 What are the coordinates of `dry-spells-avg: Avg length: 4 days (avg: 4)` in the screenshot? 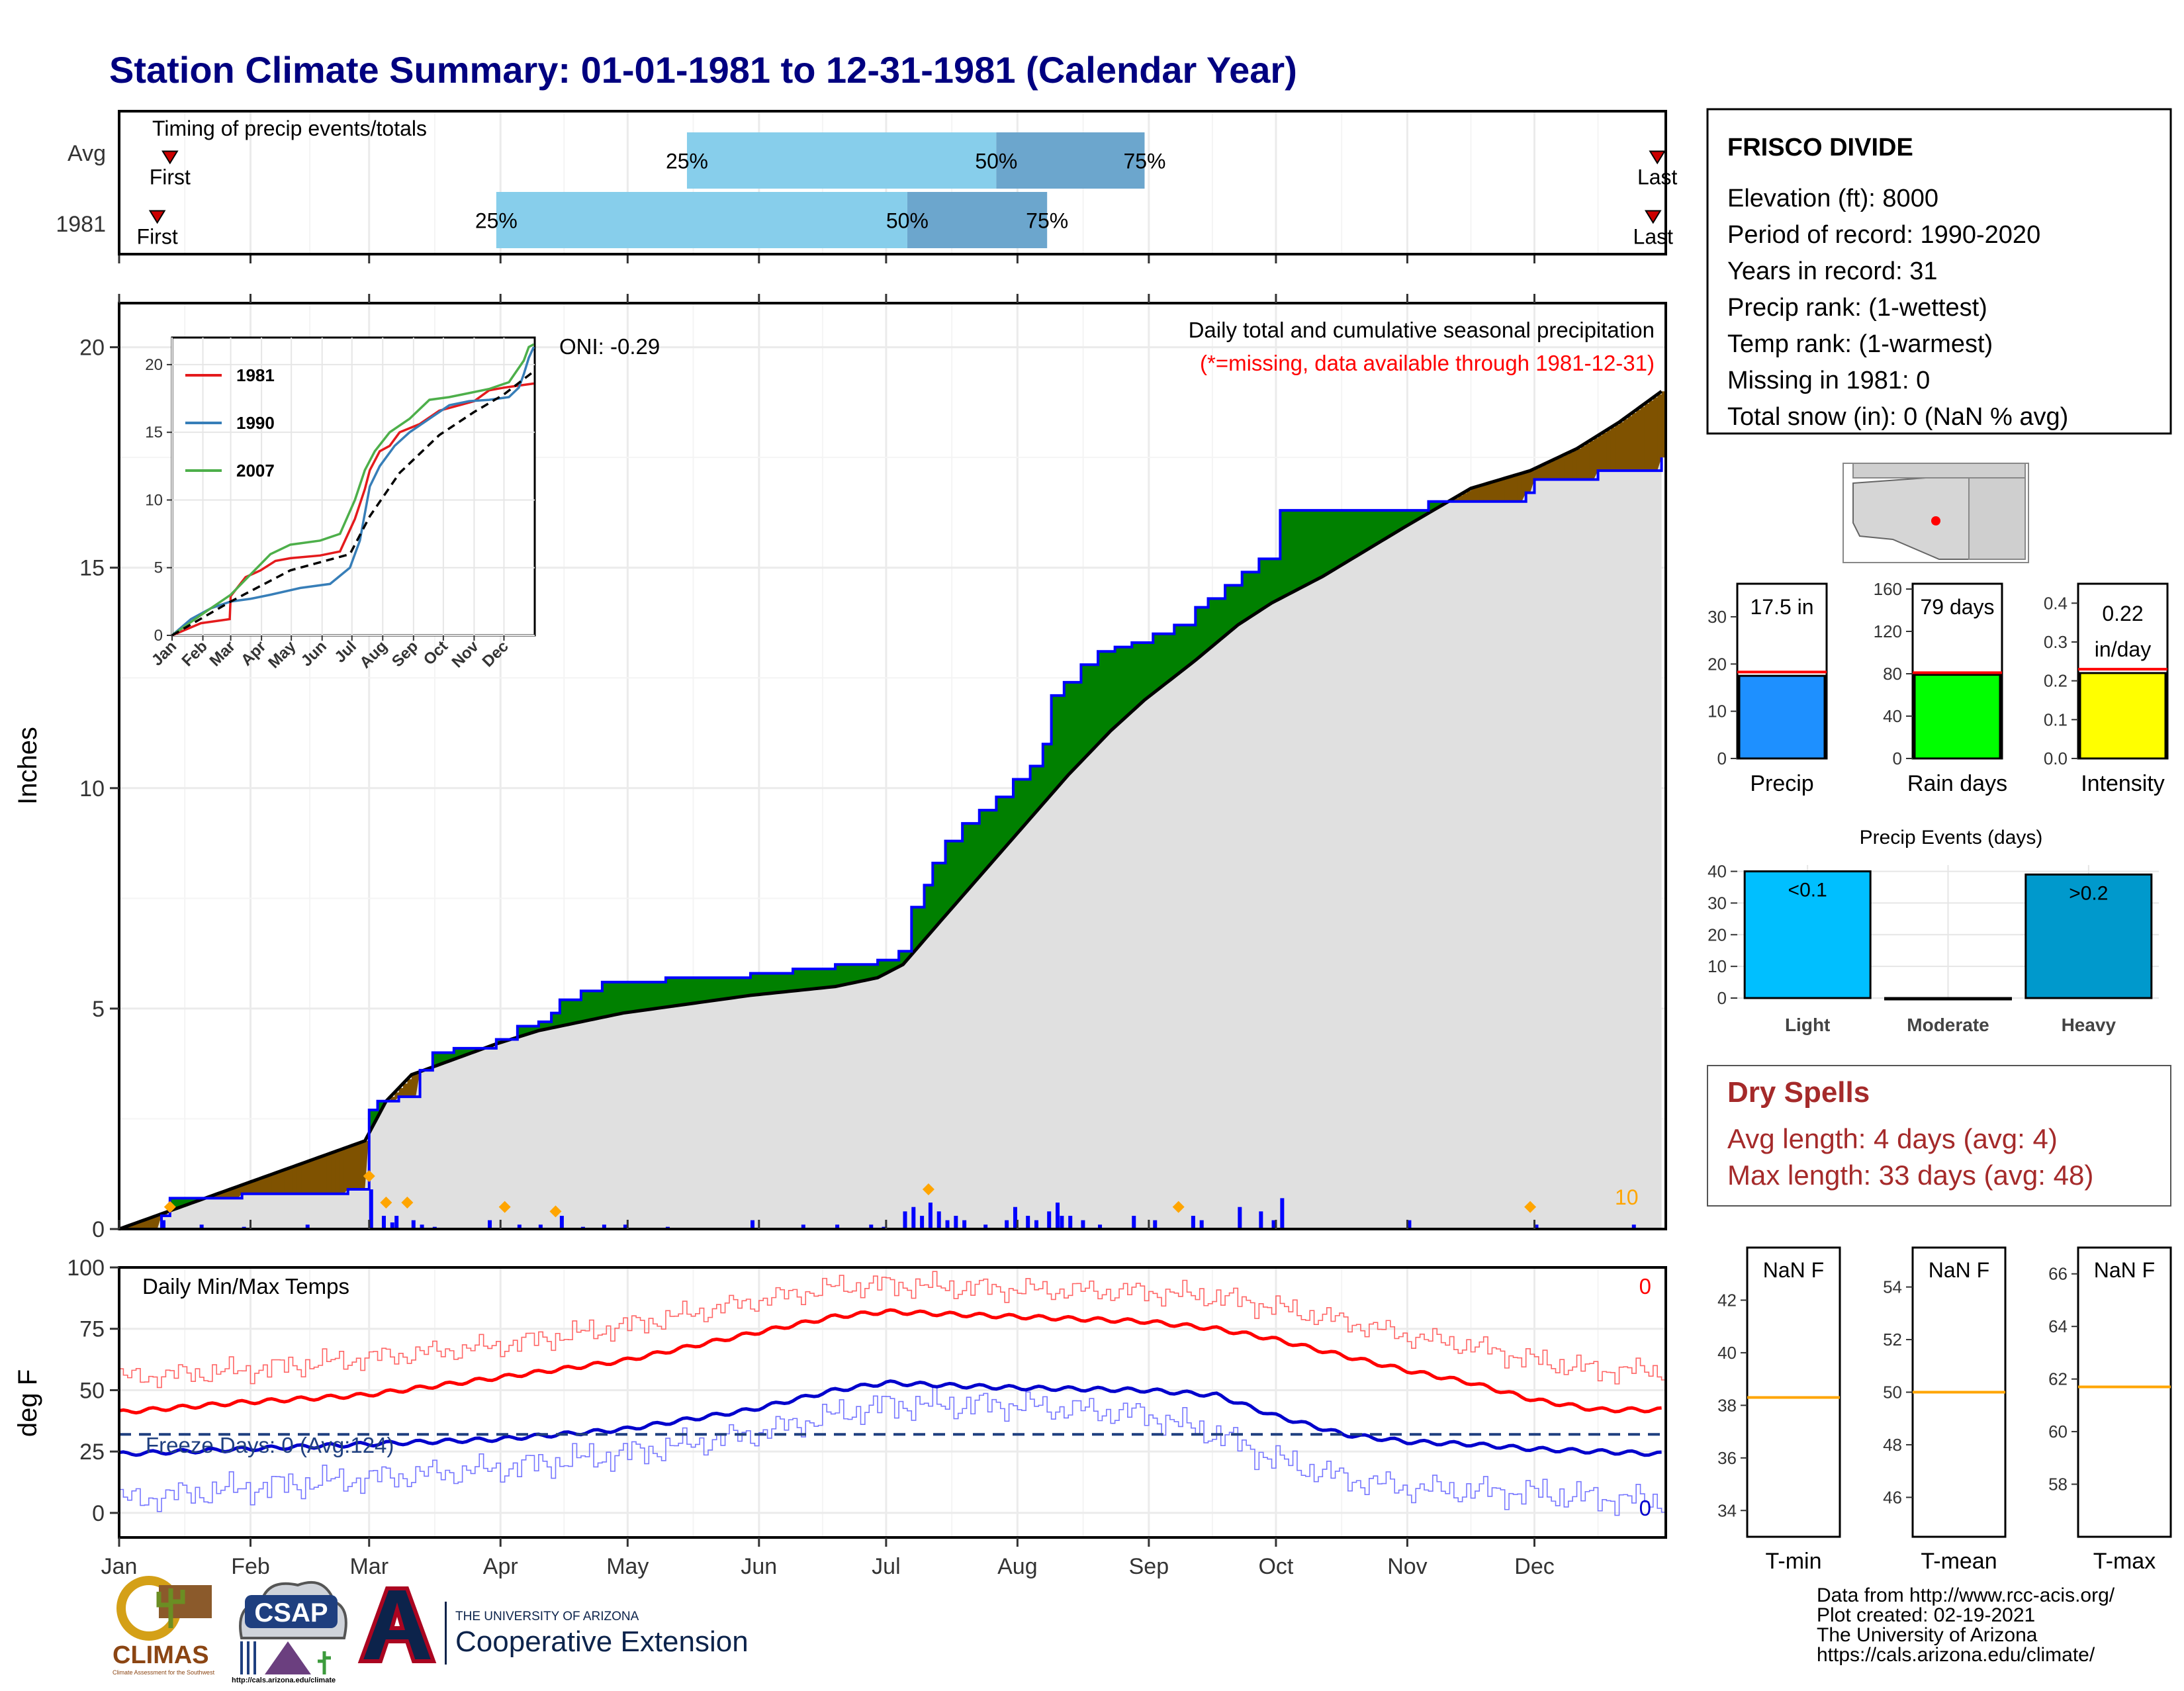 It's located at (1892, 1138).